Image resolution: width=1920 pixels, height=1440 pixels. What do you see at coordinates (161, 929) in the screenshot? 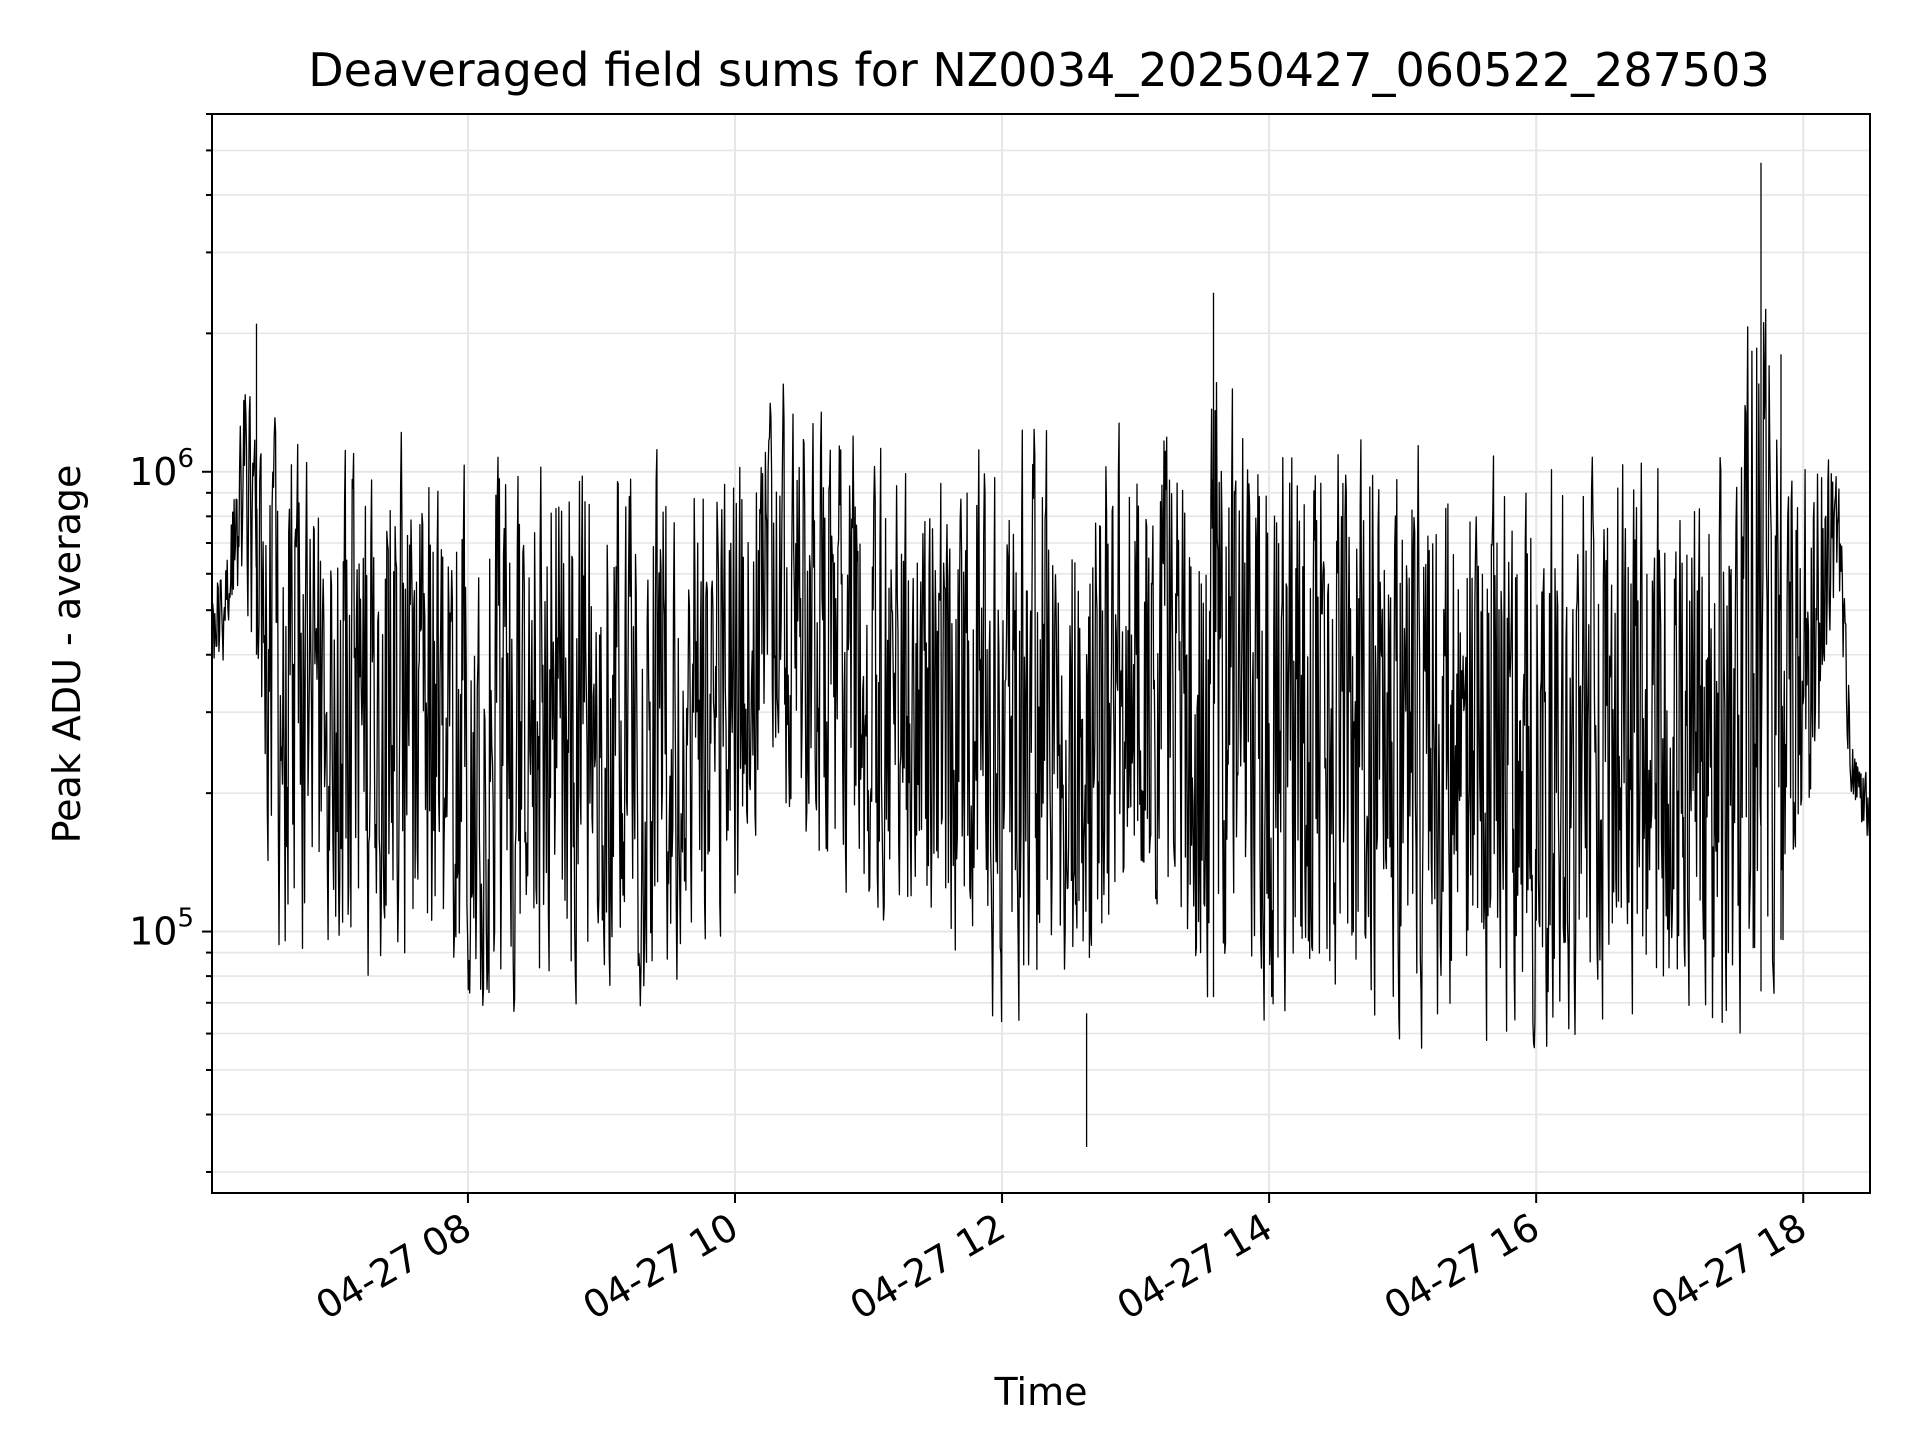
I see `y-tick-label: 10⁵` at bounding box center [161, 929].